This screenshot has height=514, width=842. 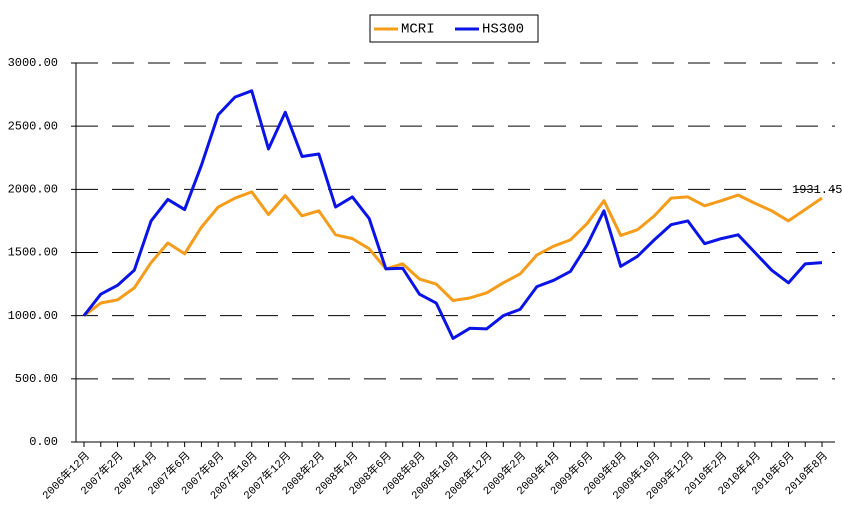 What do you see at coordinates (817, 190) in the screenshot?
I see `data-label: 1931.45` at bounding box center [817, 190].